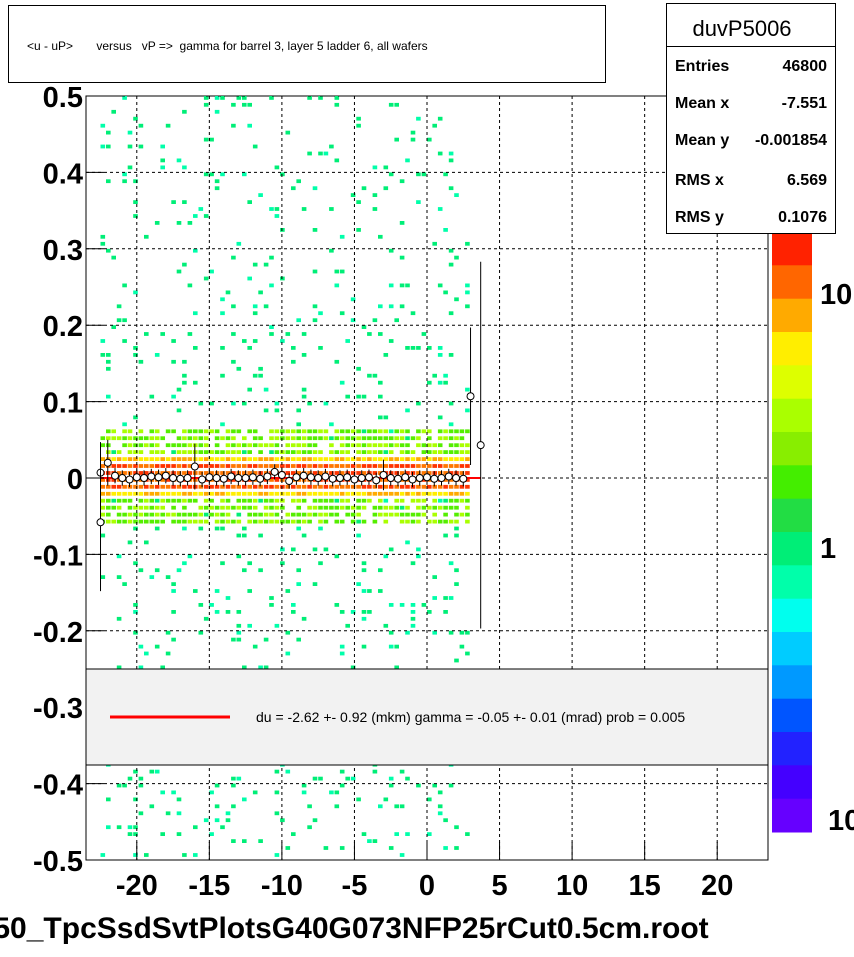 The image size is (854, 957). I want to click on x-tick-label: 0, so click(427, 886).